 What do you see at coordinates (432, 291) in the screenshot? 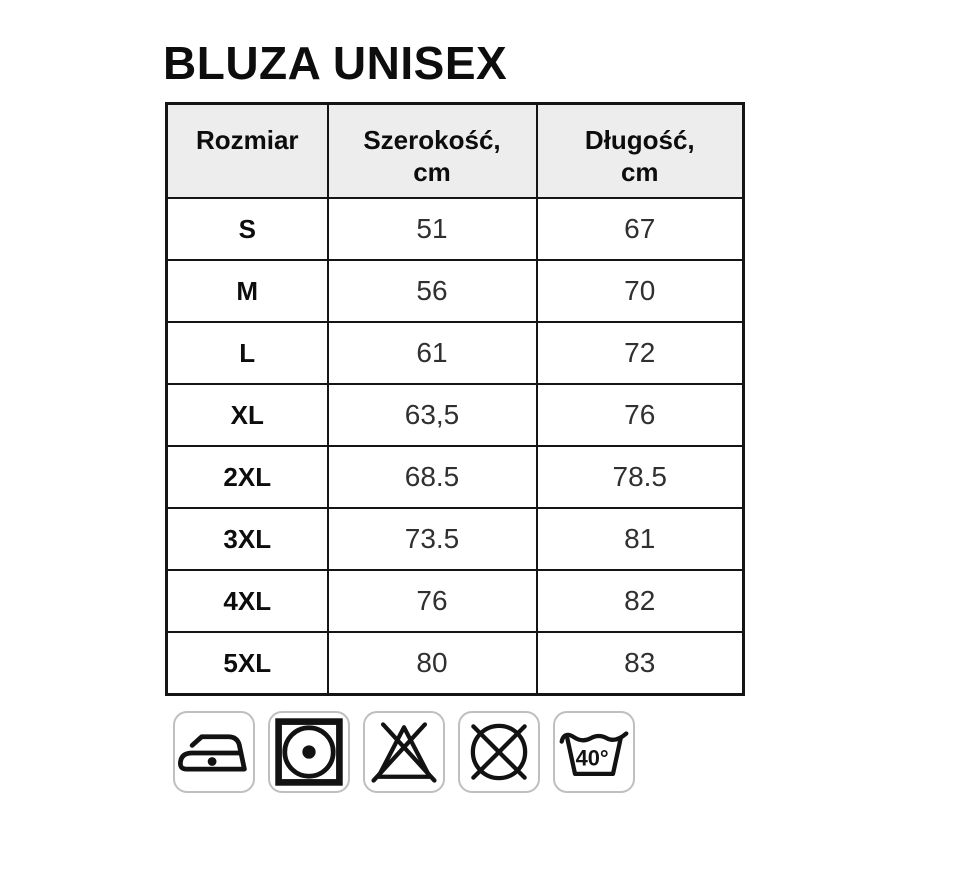
I see `width-cell: 56` at bounding box center [432, 291].